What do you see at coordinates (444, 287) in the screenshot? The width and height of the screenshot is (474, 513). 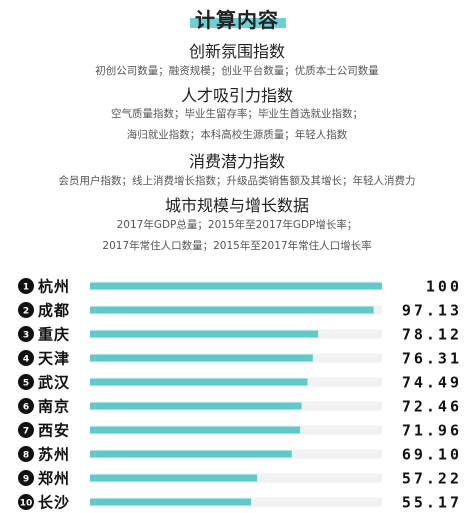 I see `data-label: 100` at bounding box center [444, 287].